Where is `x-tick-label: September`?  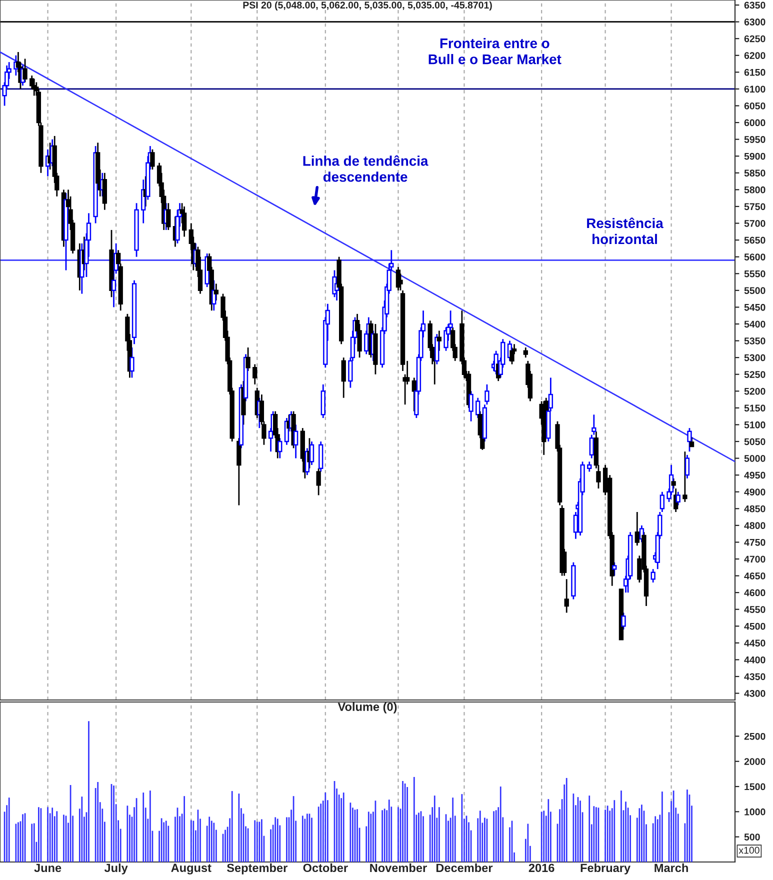
x-tick-label: September is located at coordinates (257, 868).